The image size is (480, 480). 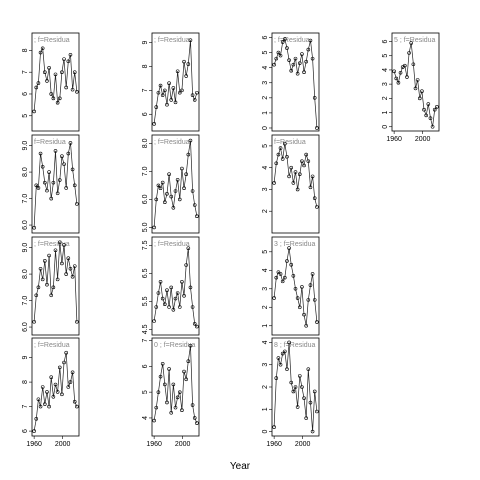 What do you see at coordinates (25, 382) in the screenshot?
I see `y-tick-label: 8` at bounding box center [25, 382].